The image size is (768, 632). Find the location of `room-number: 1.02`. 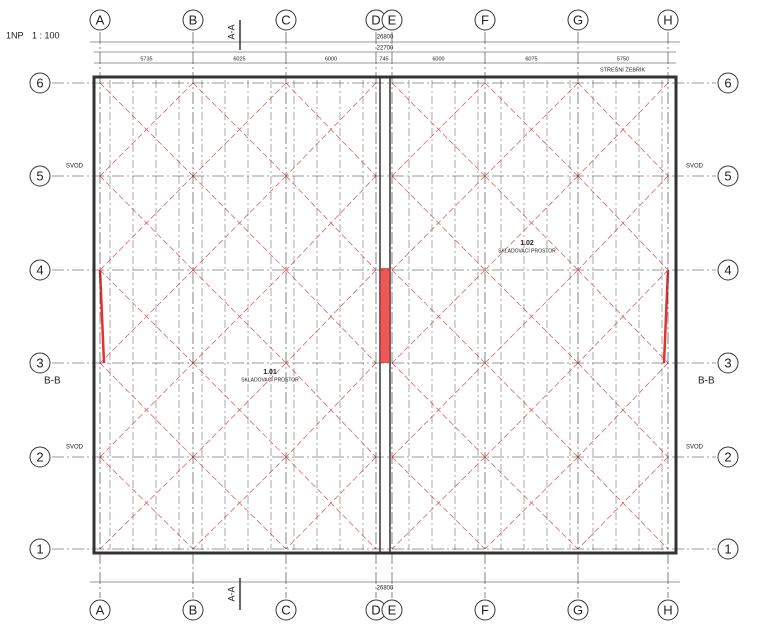

room-number: 1.02 is located at coordinates (527, 243).